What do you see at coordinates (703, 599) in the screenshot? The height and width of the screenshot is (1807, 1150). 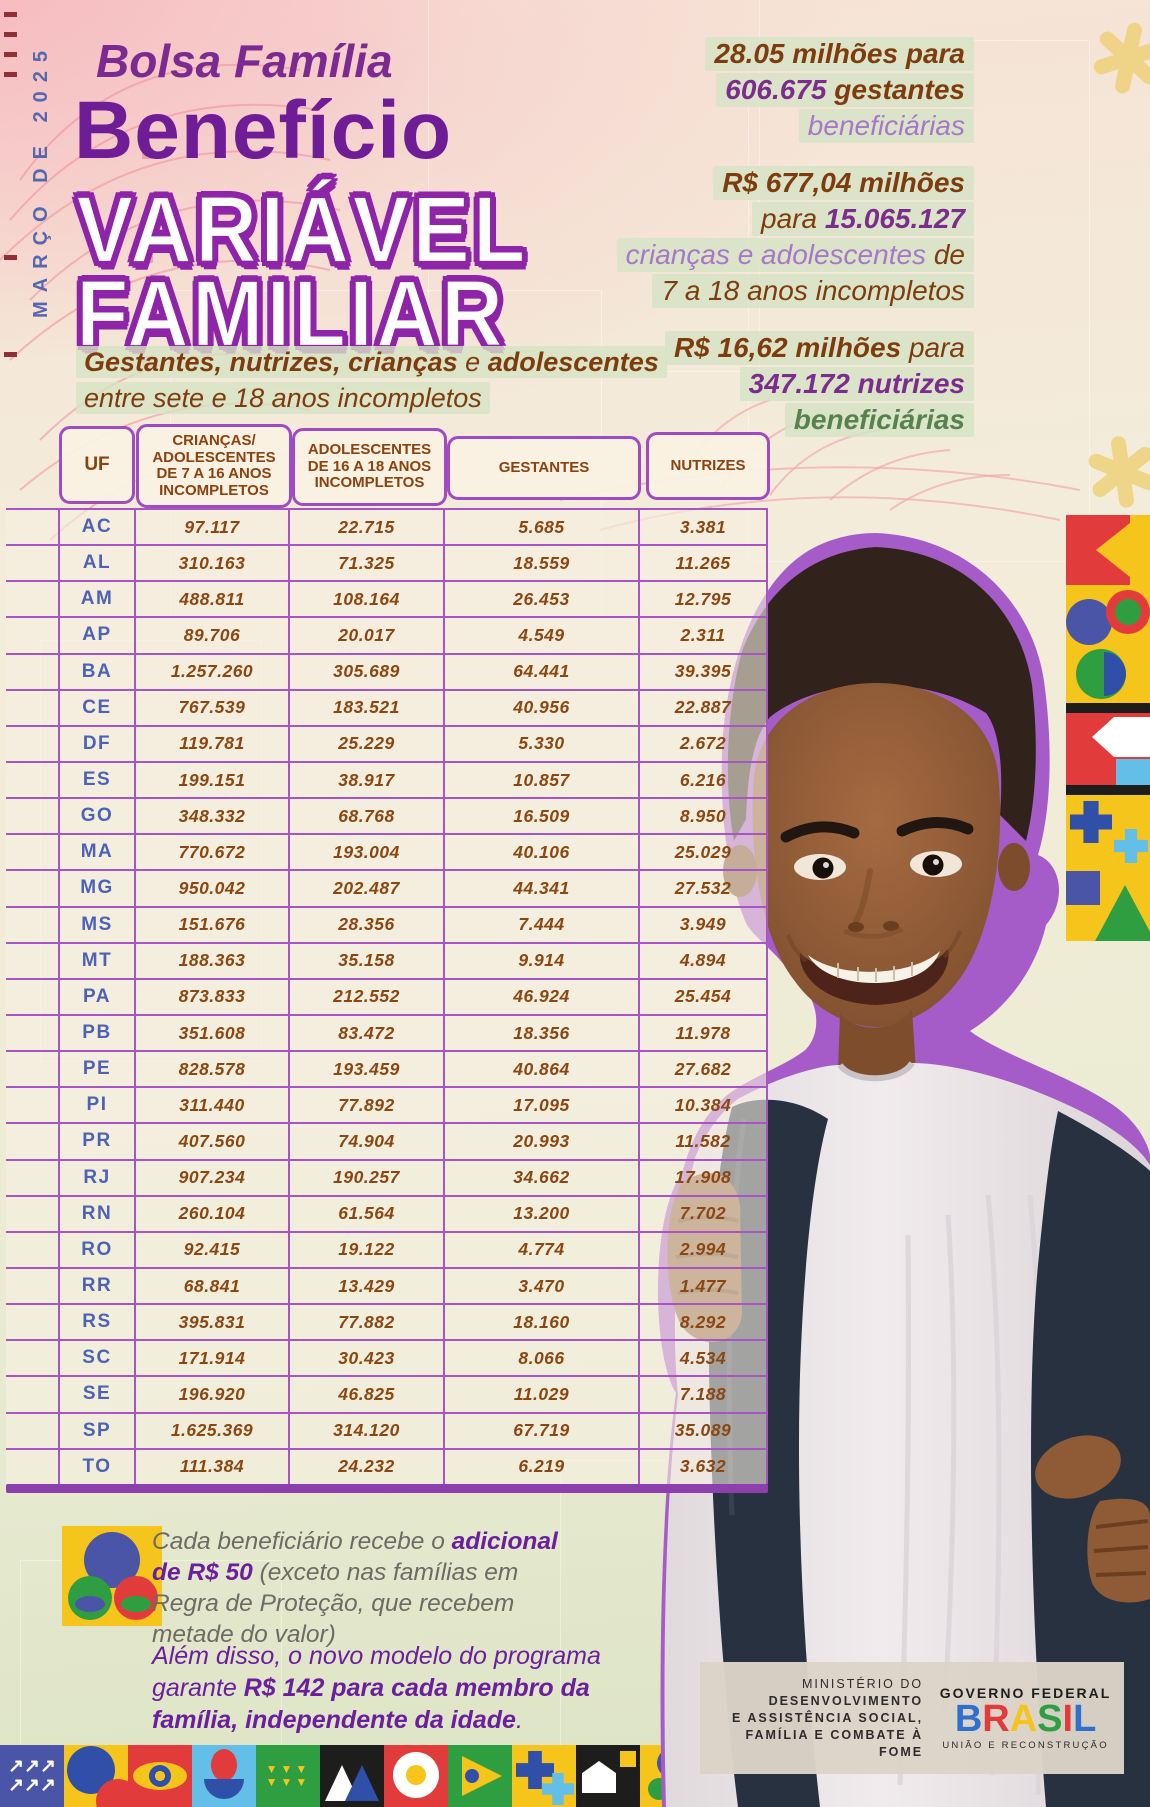 I see `value-cell: 12.795` at bounding box center [703, 599].